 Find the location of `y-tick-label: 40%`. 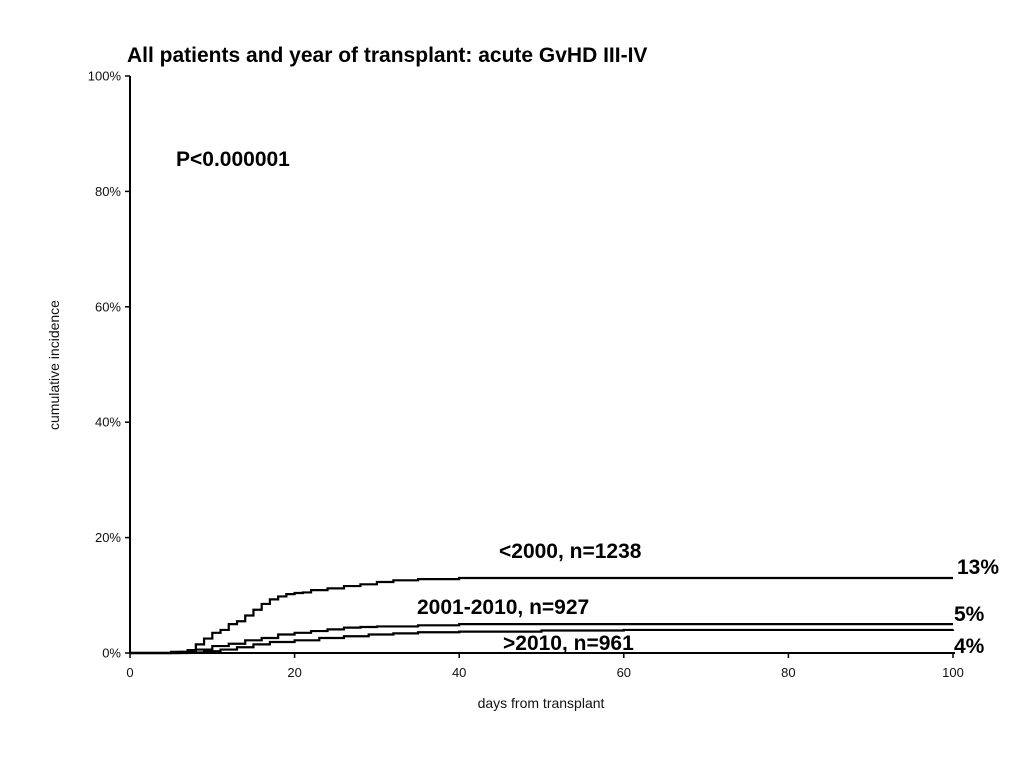

y-tick-label: 40% is located at coordinates (108, 422).